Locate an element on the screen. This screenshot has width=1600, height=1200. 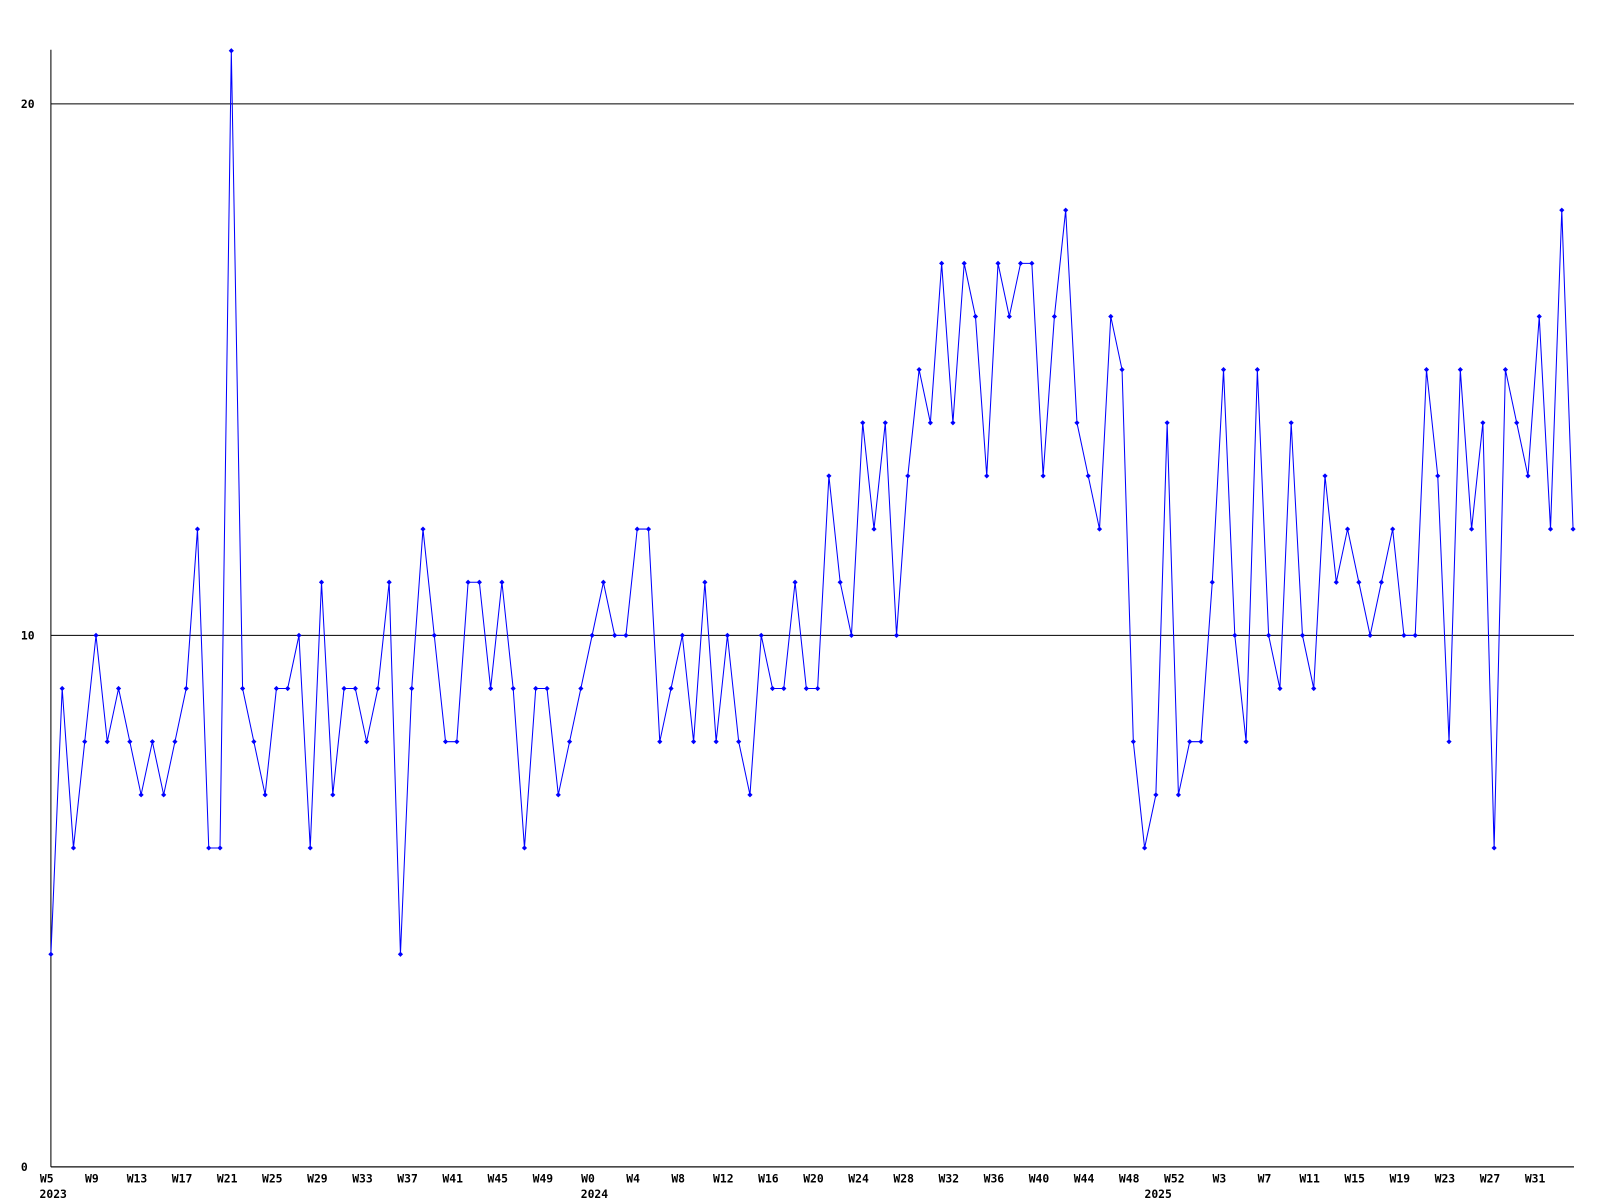
year-label: 2023 is located at coordinates (54, 1193).